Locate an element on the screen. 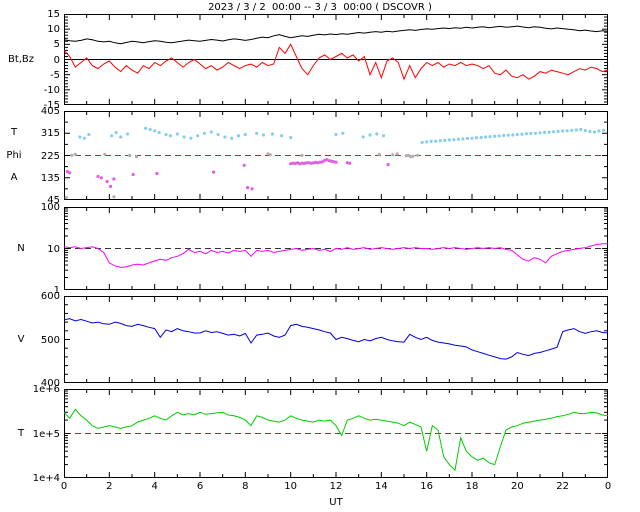 Image resolution: width=640 pixels, height=512 pixels. x-tick-label: 16 is located at coordinates (427, 486).